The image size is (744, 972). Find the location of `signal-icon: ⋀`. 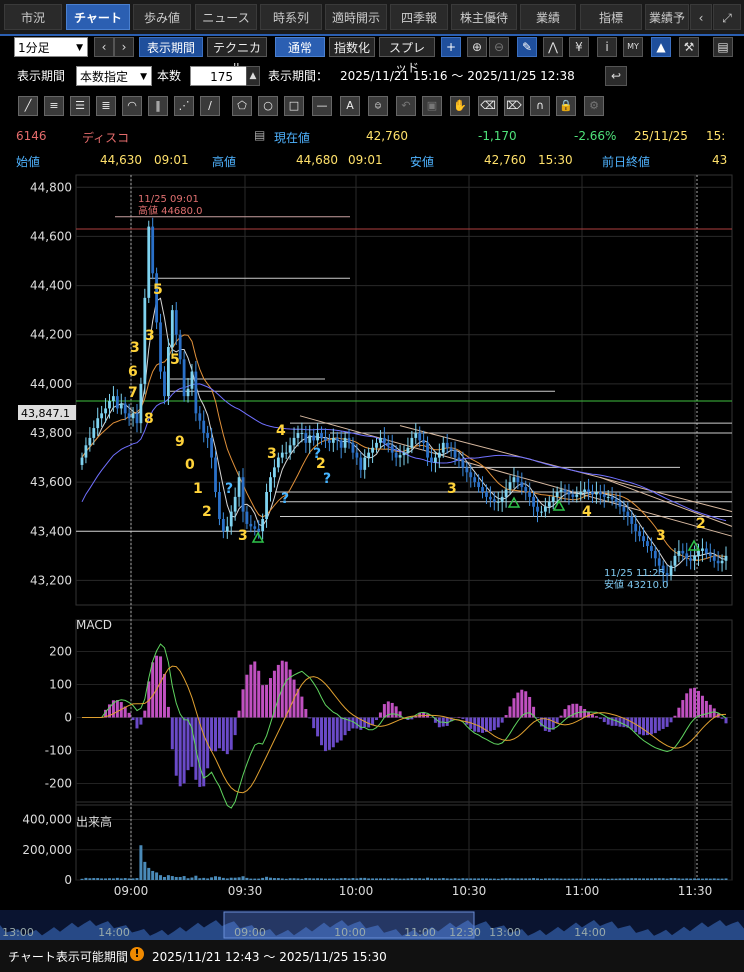

signal-icon: ⋀ is located at coordinates (553, 47).